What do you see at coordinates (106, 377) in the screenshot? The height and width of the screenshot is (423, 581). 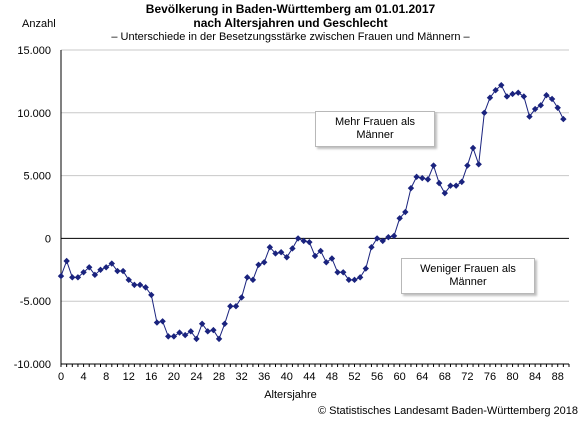 I see `x-tick-label: 8` at bounding box center [106, 377].